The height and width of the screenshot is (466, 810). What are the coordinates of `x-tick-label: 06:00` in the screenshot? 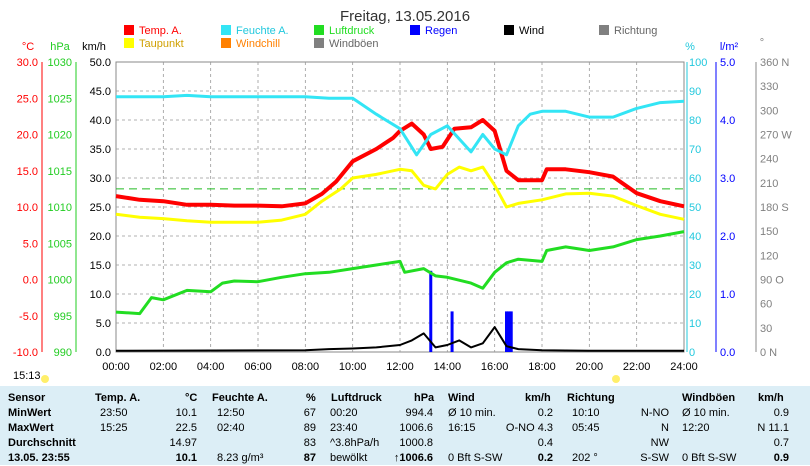 It's located at (258, 365).